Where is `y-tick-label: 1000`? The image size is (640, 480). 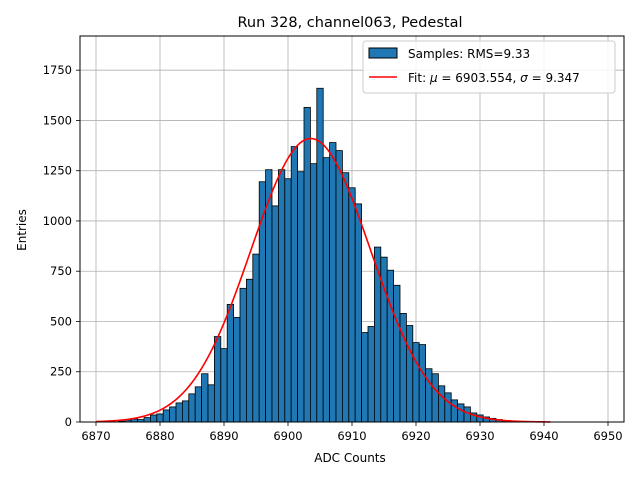 y-tick-label: 1000 is located at coordinates (57, 221).